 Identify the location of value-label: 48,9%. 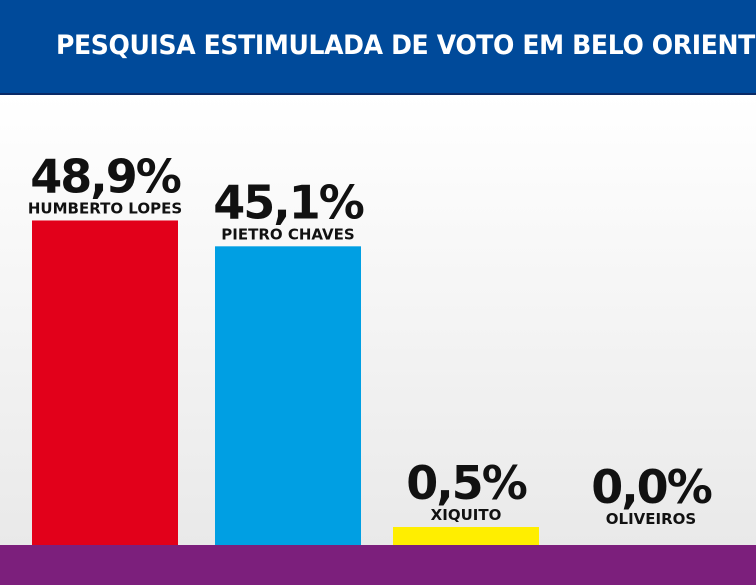
(105, 176).